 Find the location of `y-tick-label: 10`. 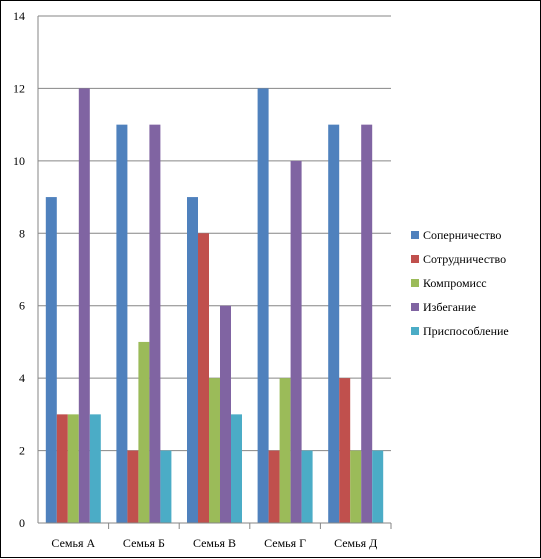

y-tick-label: 10 is located at coordinates (19, 161).